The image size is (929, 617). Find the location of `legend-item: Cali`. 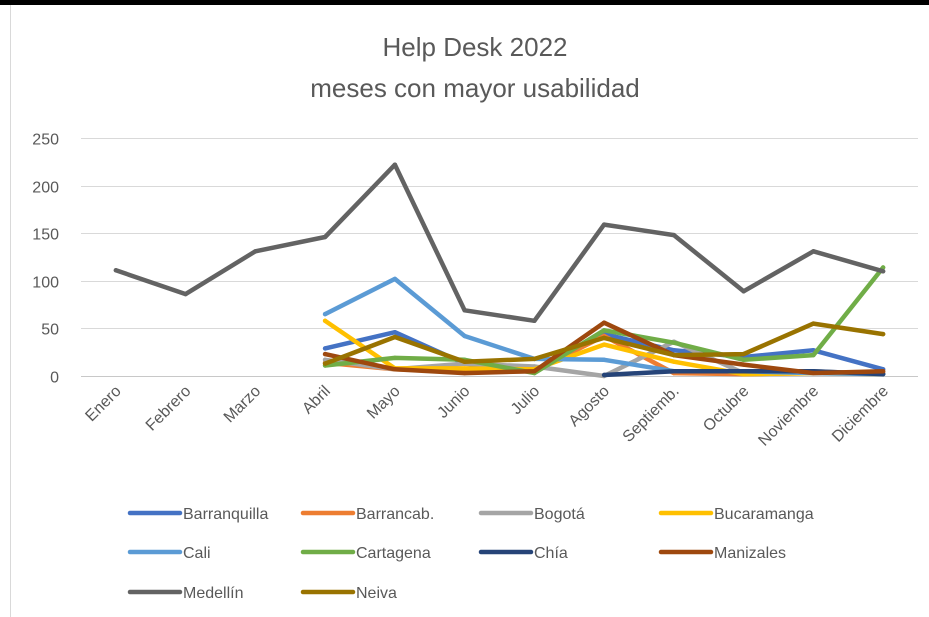

legend-item: Cali is located at coordinates (169, 553).